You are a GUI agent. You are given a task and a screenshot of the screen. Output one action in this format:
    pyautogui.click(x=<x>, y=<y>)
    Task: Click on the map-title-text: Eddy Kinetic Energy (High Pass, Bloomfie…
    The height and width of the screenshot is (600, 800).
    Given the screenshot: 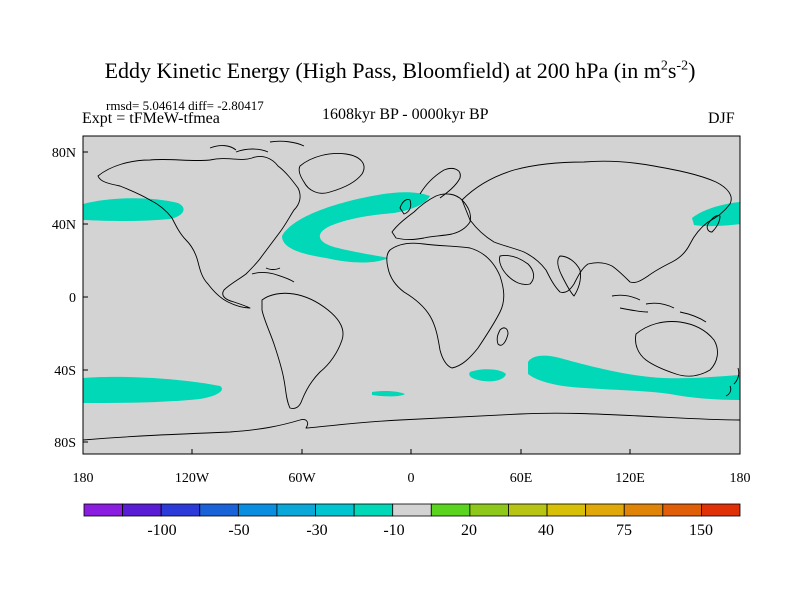 What is the action you would take?
    pyautogui.click(x=382, y=70)
    